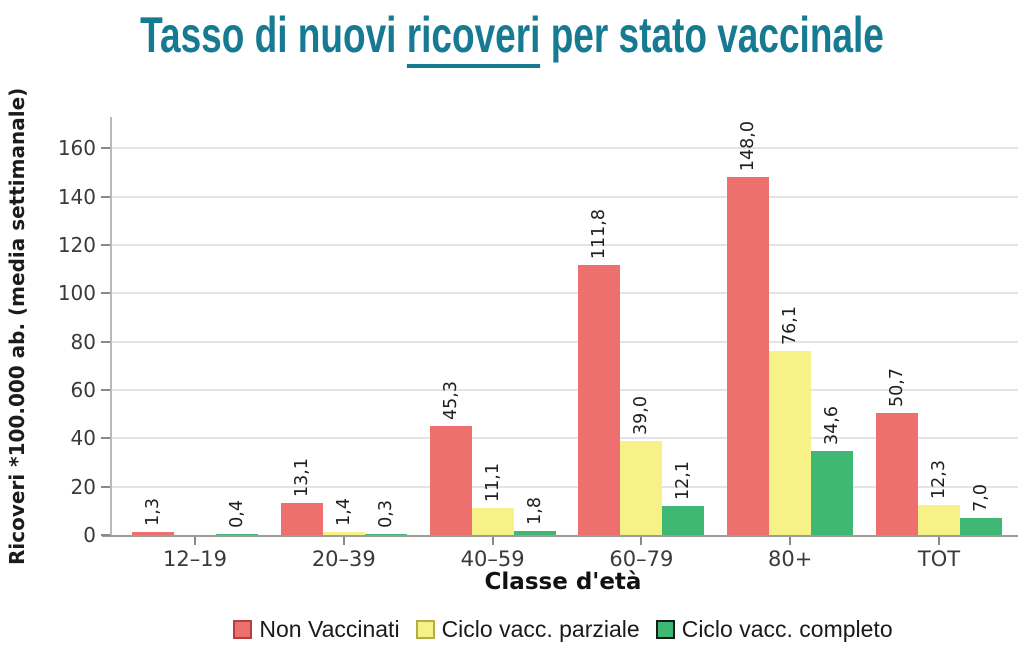 This screenshot has width=1024, height=648. Describe the element at coordinates (683, 480) in the screenshot. I see `bar-value-label: 12,1` at that location.